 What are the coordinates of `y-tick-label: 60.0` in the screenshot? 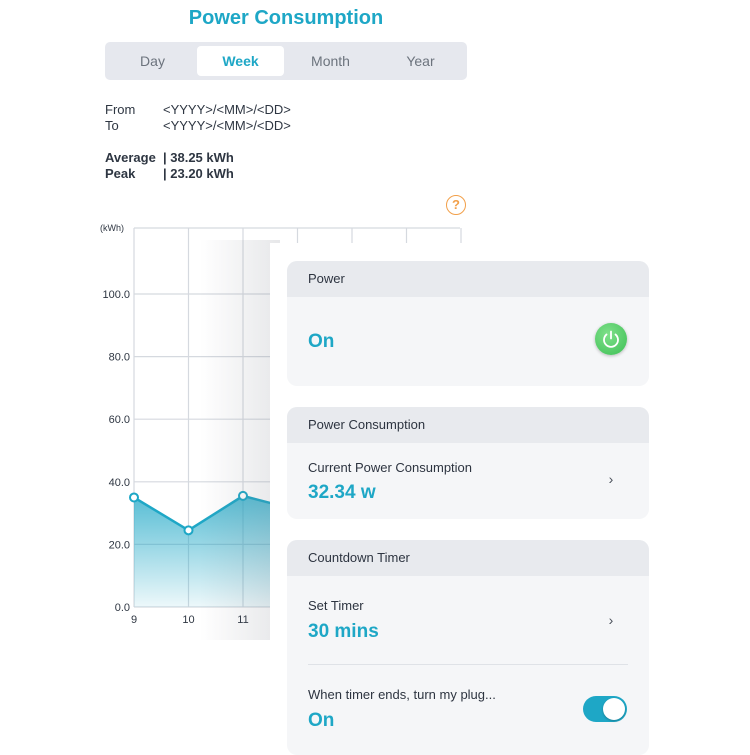 It's located at (119, 420).